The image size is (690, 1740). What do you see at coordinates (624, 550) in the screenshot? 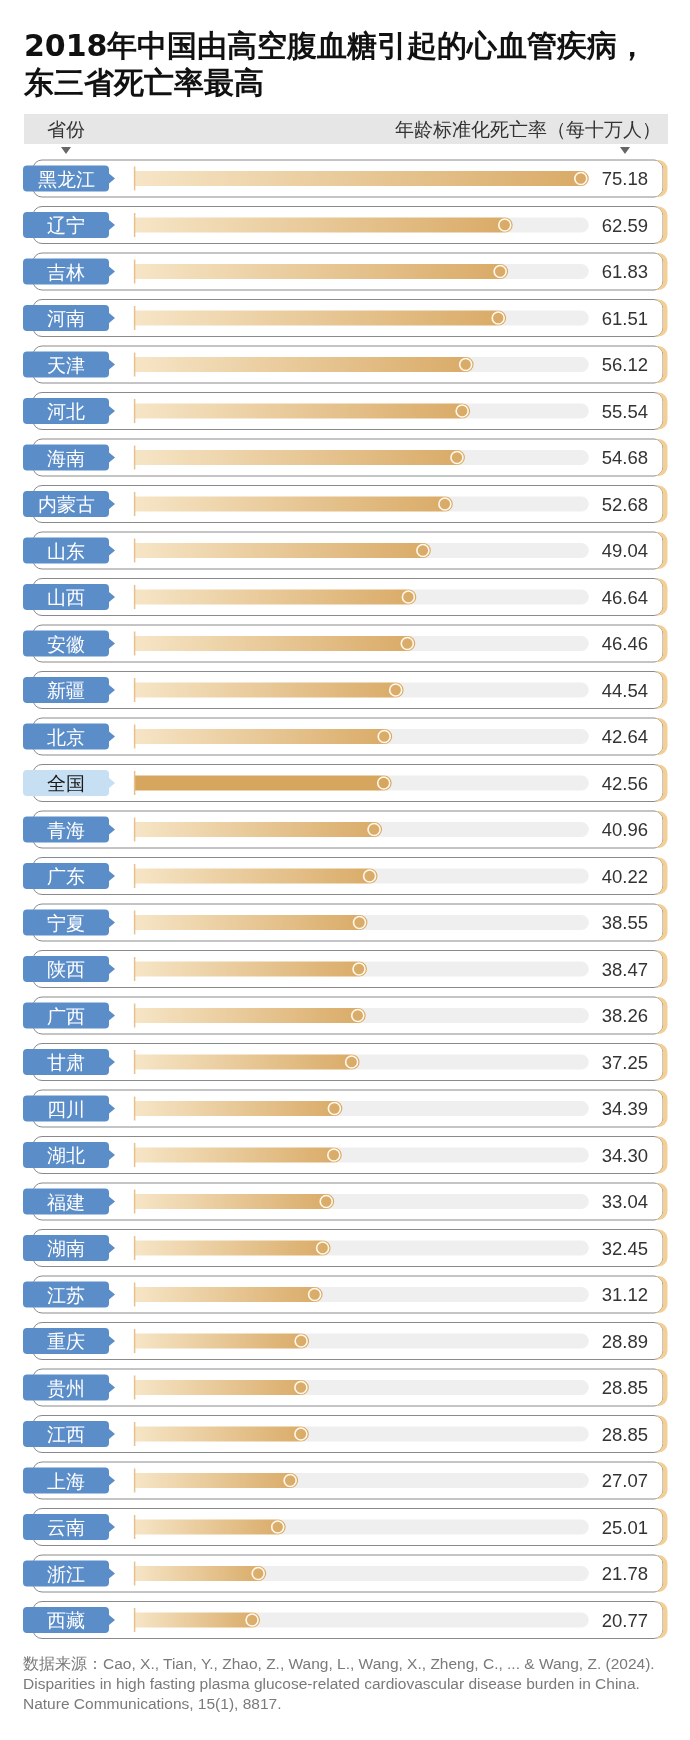
I see `data-label: 49.04` at bounding box center [624, 550].